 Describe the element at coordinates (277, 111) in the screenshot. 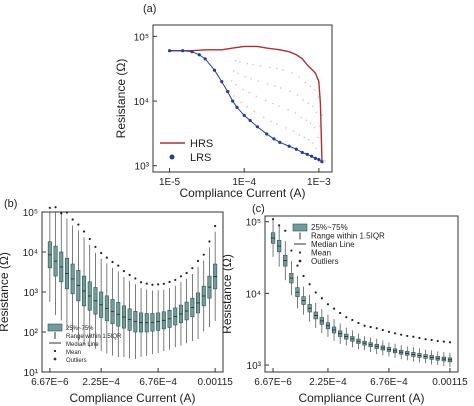

I see `panel-a-cycle-scatter` at that location.